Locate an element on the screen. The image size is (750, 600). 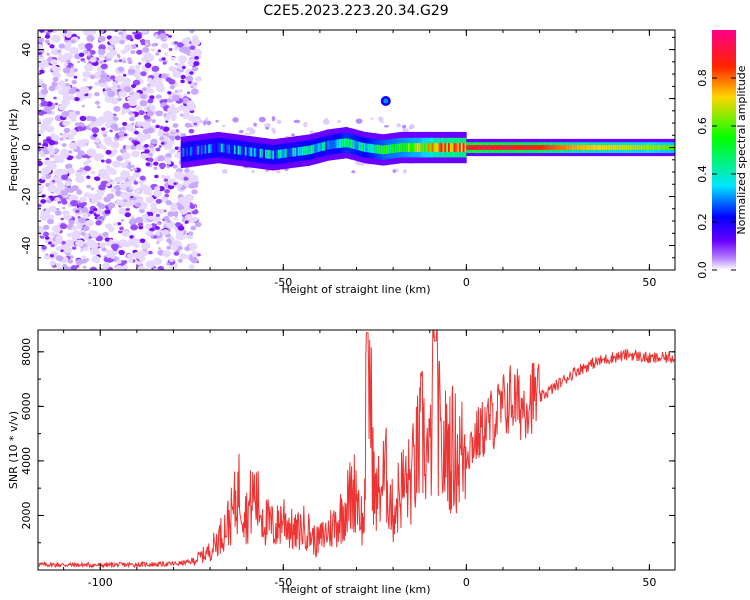
y-tick-label: -20 is located at coordinates (26, 197).